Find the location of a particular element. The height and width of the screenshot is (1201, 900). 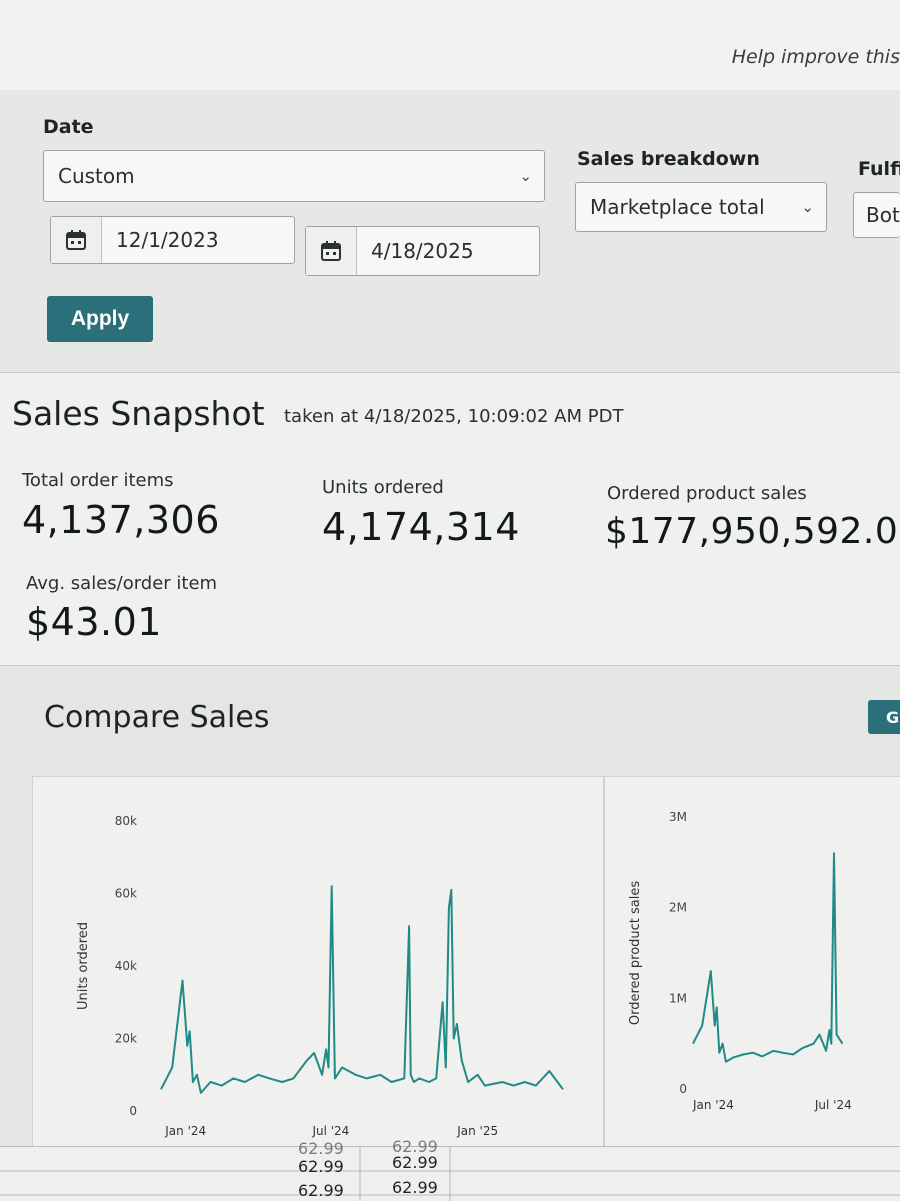

date-label: Date is located at coordinates (68, 127).